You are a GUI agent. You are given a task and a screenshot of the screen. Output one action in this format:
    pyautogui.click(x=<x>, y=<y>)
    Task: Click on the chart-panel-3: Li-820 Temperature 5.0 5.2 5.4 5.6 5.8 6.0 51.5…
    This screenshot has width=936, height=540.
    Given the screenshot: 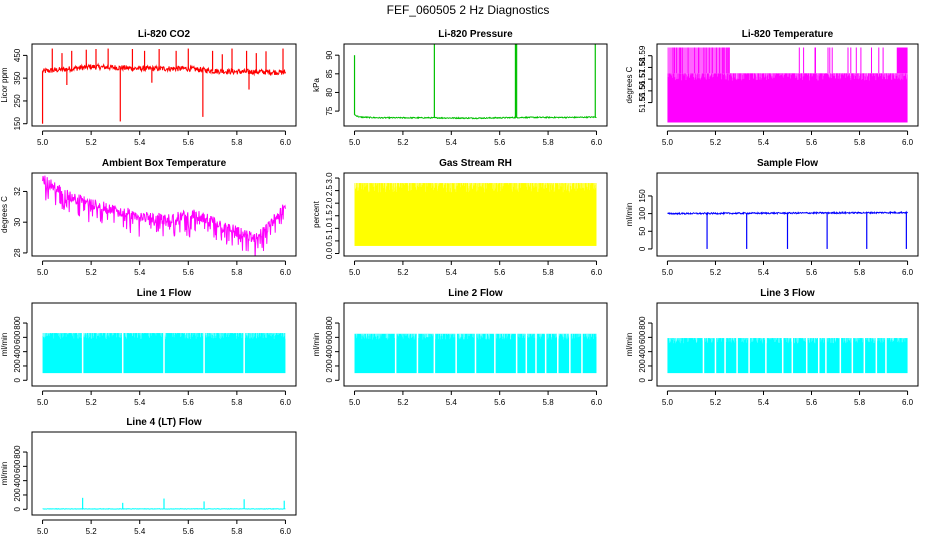 What is the action you would take?
    pyautogui.click(x=772, y=88)
    